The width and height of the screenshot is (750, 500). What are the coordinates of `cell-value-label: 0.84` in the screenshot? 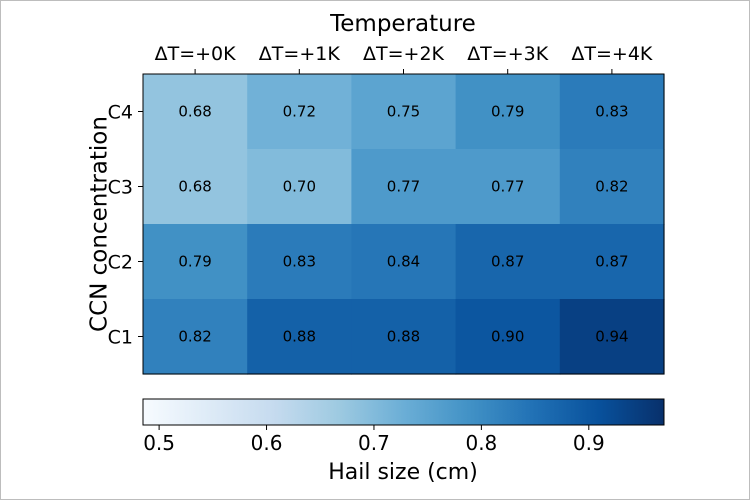 It's located at (403, 262).